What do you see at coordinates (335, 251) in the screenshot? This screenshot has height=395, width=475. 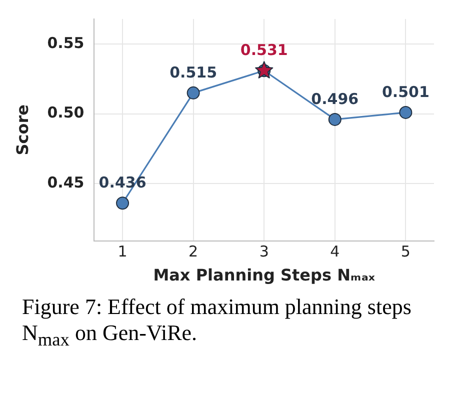 I see `x-tick-label: 4` at bounding box center [335, 251].